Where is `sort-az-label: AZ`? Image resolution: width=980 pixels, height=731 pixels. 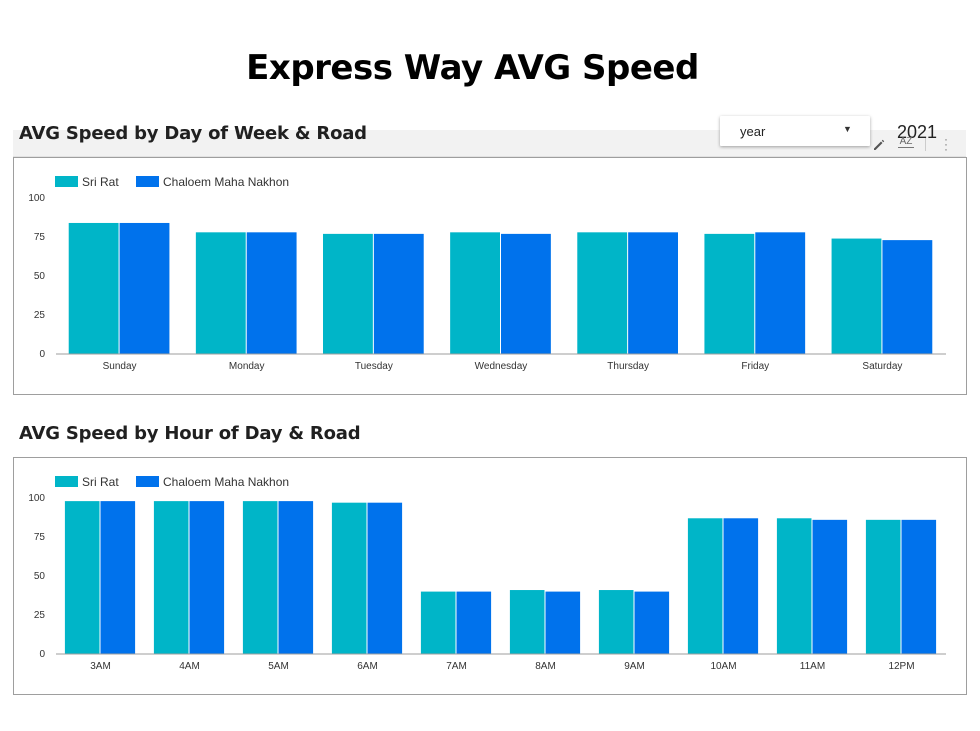 sort-az-label: AZ is located at coordinates (906, 141).